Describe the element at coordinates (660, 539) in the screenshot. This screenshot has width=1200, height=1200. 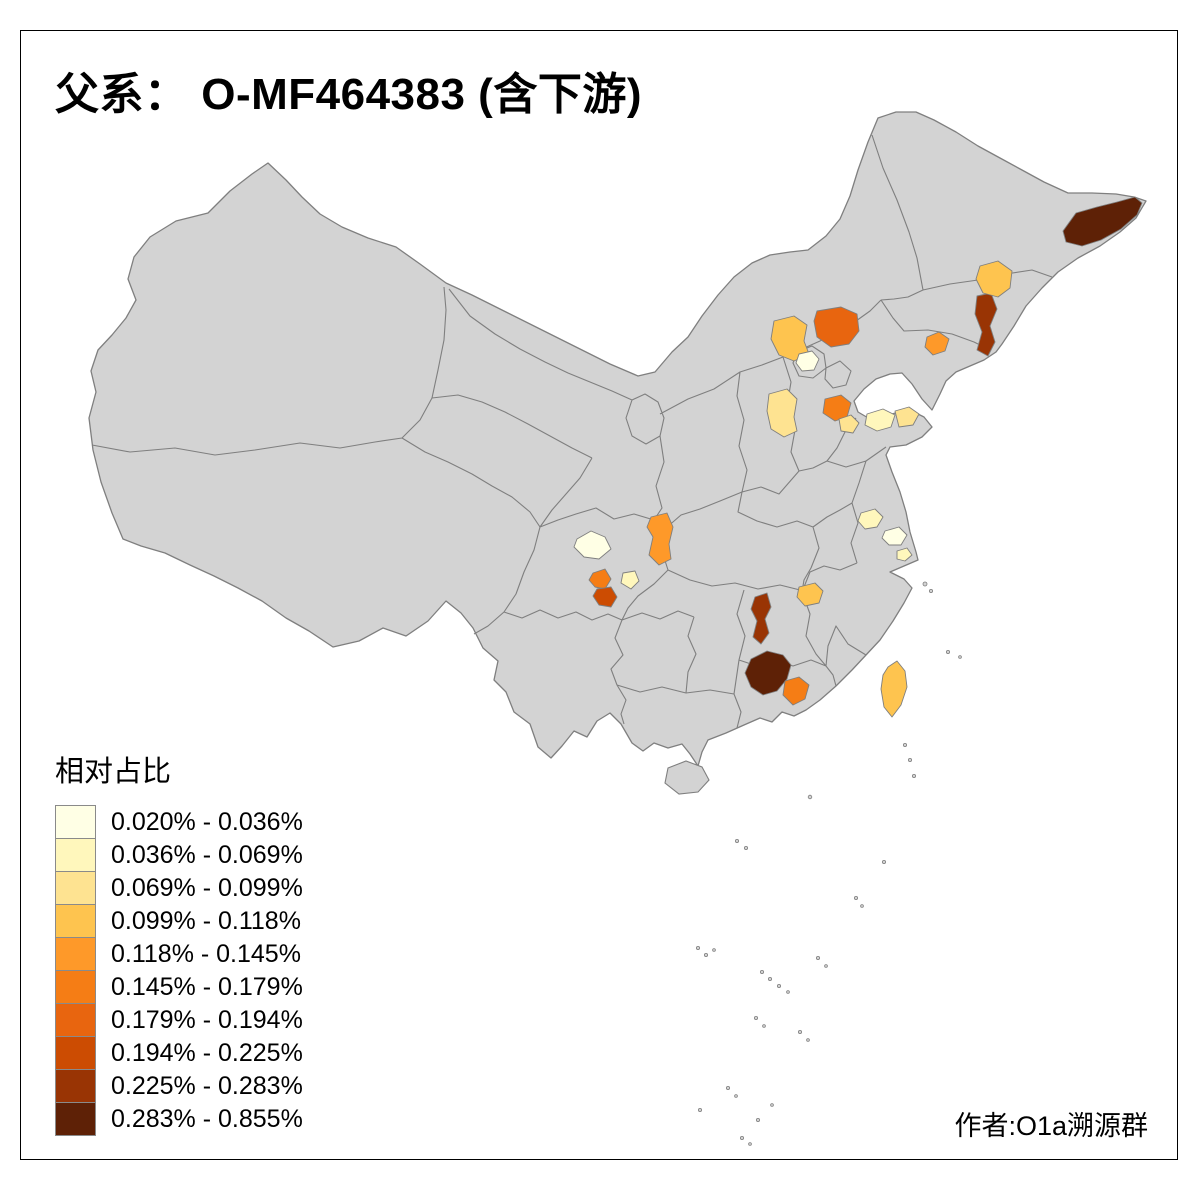
I see `map-region-sichuan-northeast-patch` at that location.